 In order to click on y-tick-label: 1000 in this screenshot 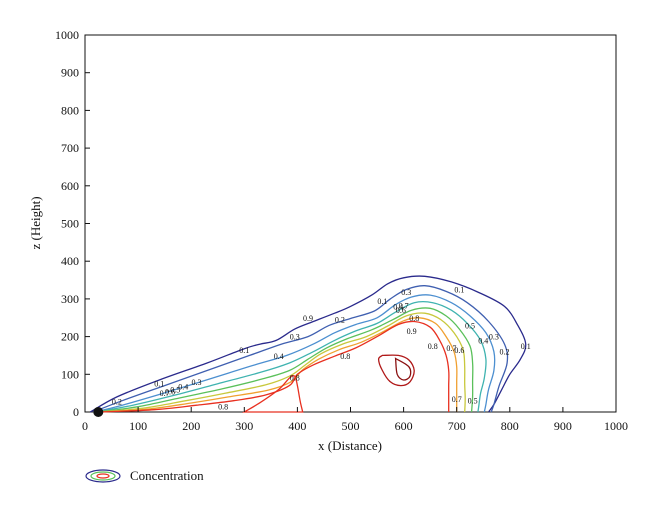, I will do `click(67, 35)`.